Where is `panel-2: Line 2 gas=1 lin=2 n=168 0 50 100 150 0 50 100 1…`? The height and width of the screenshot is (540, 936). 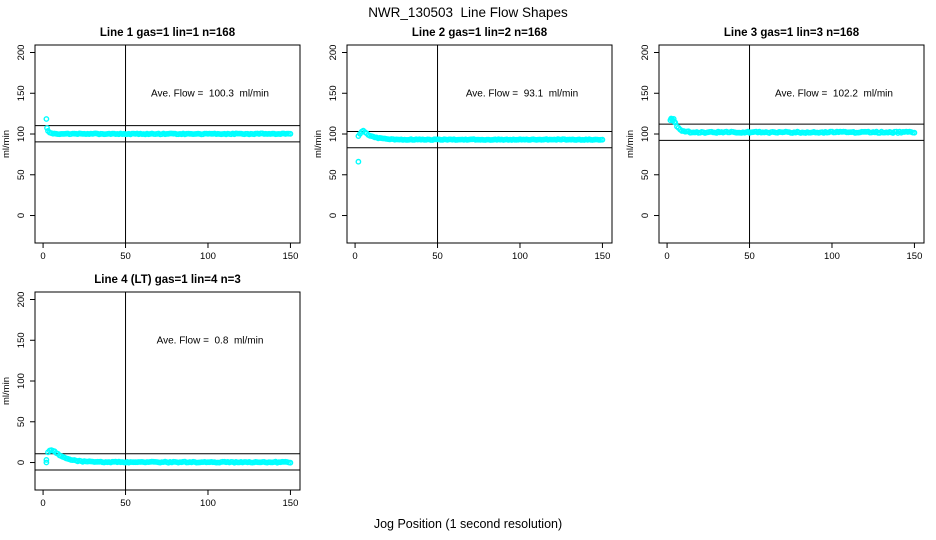
panel-2: Line 2 gas=1 lin=2 n=168 0 50 100 150 0 50 100 1… is located at coordinates (463, 144).